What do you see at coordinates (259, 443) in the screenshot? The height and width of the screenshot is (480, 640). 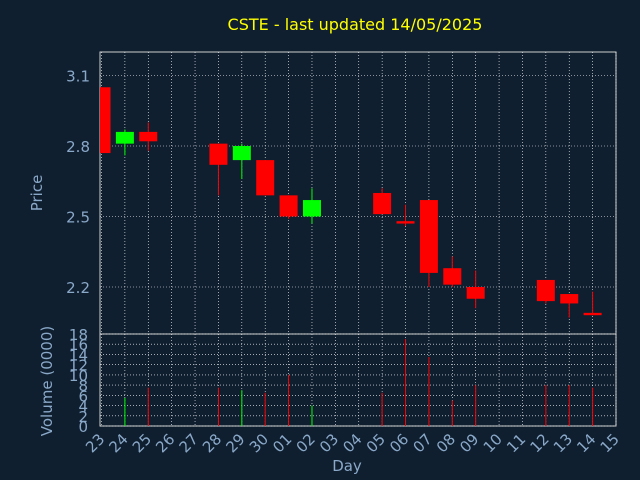 I see `x-tick-label: 30` at bounding box center [259, 443].